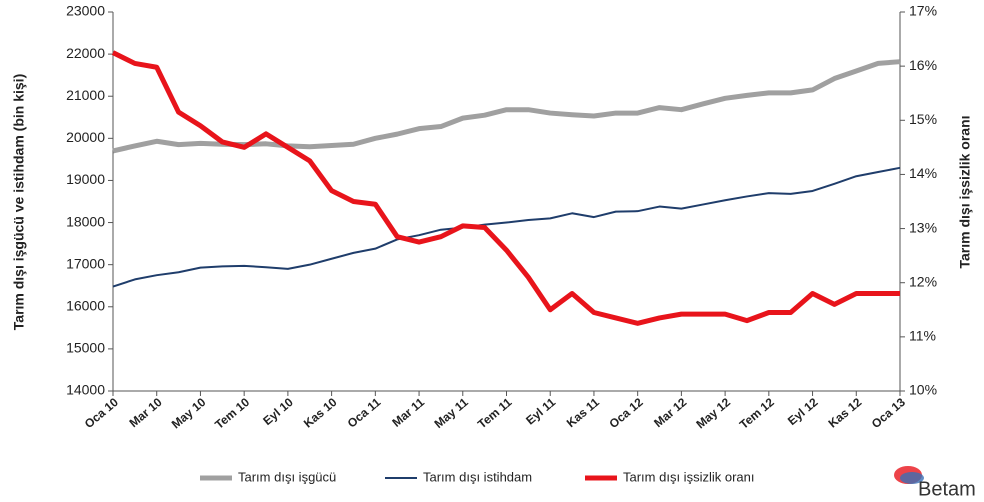  I want to click on x-tick-label: Oca 13, so click(888, 413).